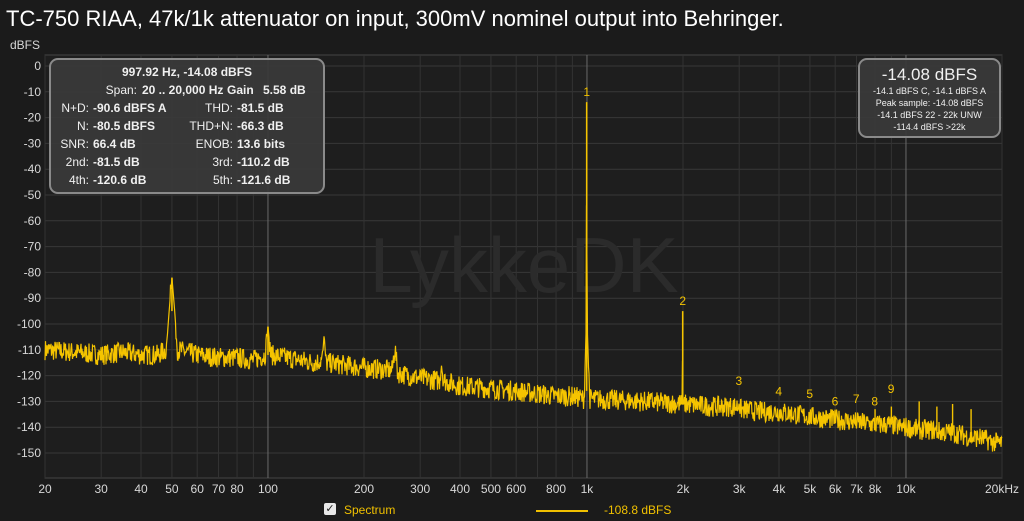 The width and height of the screenshot is (1024, 521). What do you see at coordinates (906, 489) in the screenshot?
I see `x-tick-label: 10k` at bounding box center [906, 489].